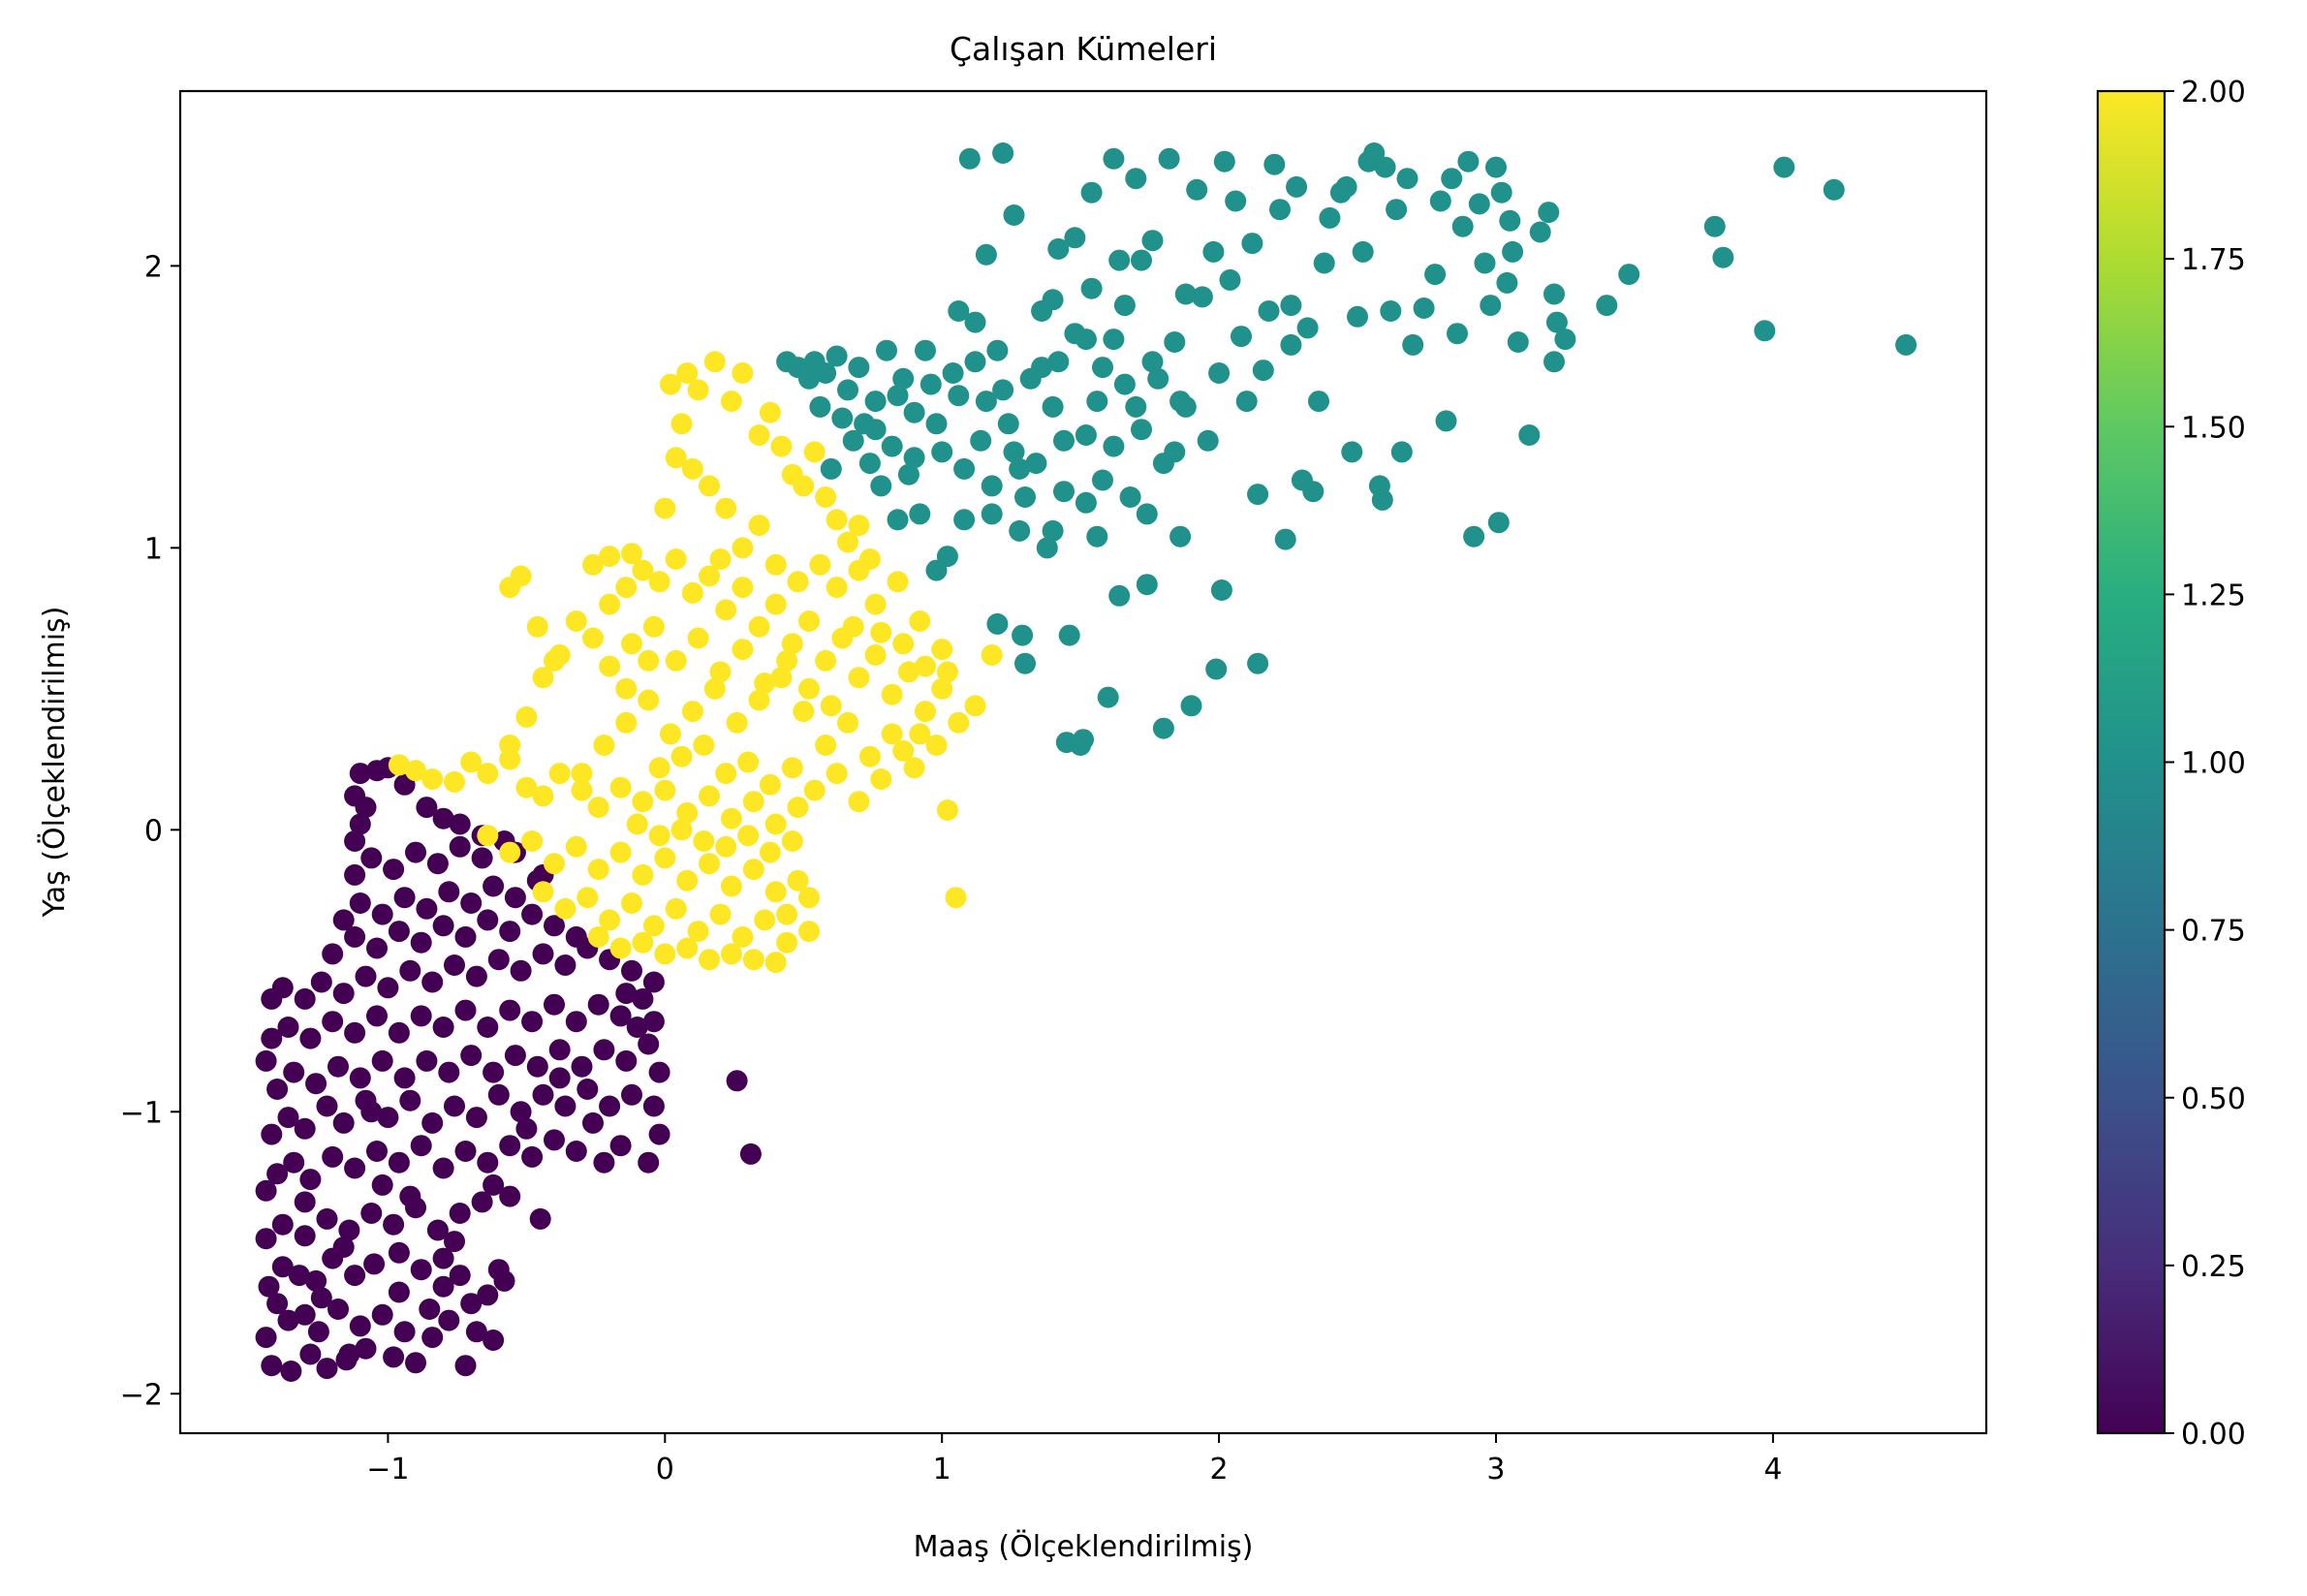 Image resolution: width=2307 pixels, height=1596 pixels. What do you see at coordinates (665, 1469) in the screenshot?
I see `x-tick-label: 0` at bounding box center [665, 1469].